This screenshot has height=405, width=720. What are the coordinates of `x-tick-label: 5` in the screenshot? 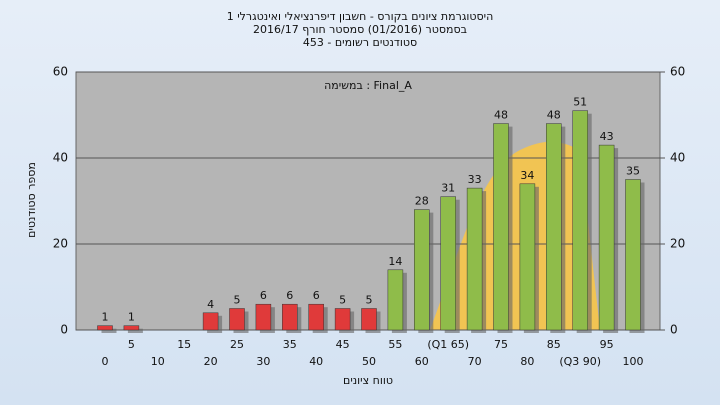 It's located at (131, 344).